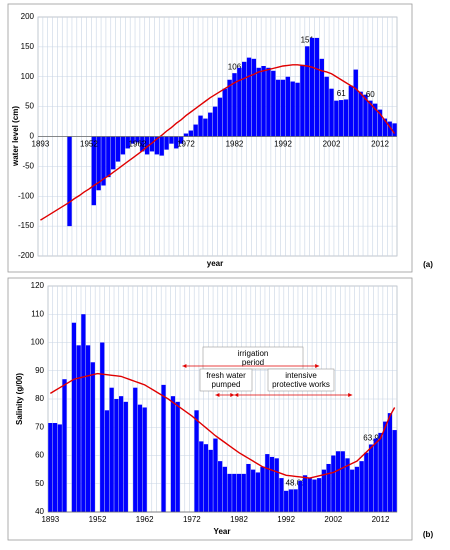 This screenshot has height=550, width=450. I want to click on y-tick-label: 70, so click(39, 426).